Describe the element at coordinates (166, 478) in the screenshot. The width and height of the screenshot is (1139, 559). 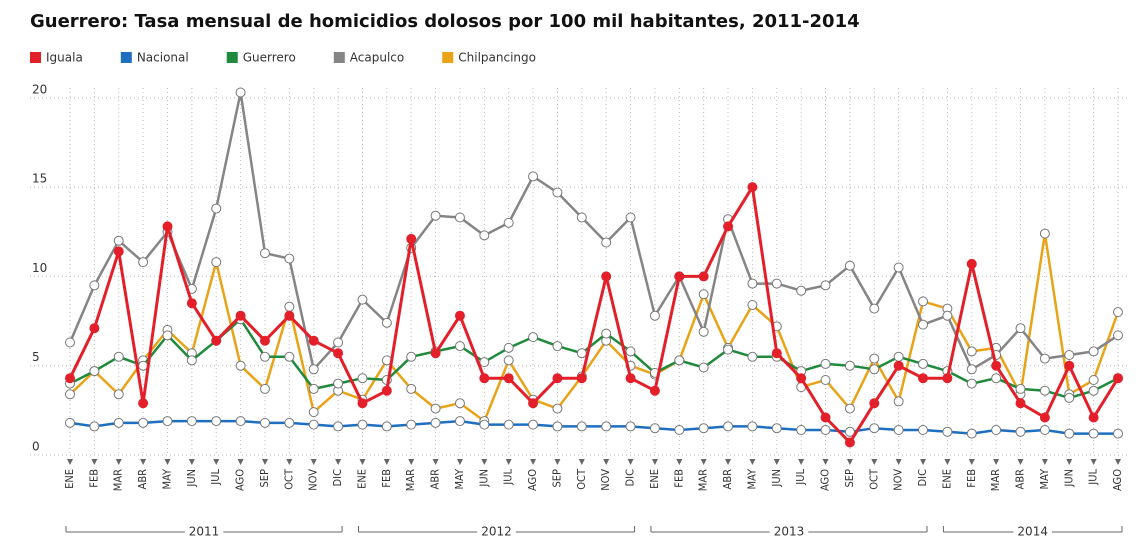
I see `x-tick-label: MAY` at that location.